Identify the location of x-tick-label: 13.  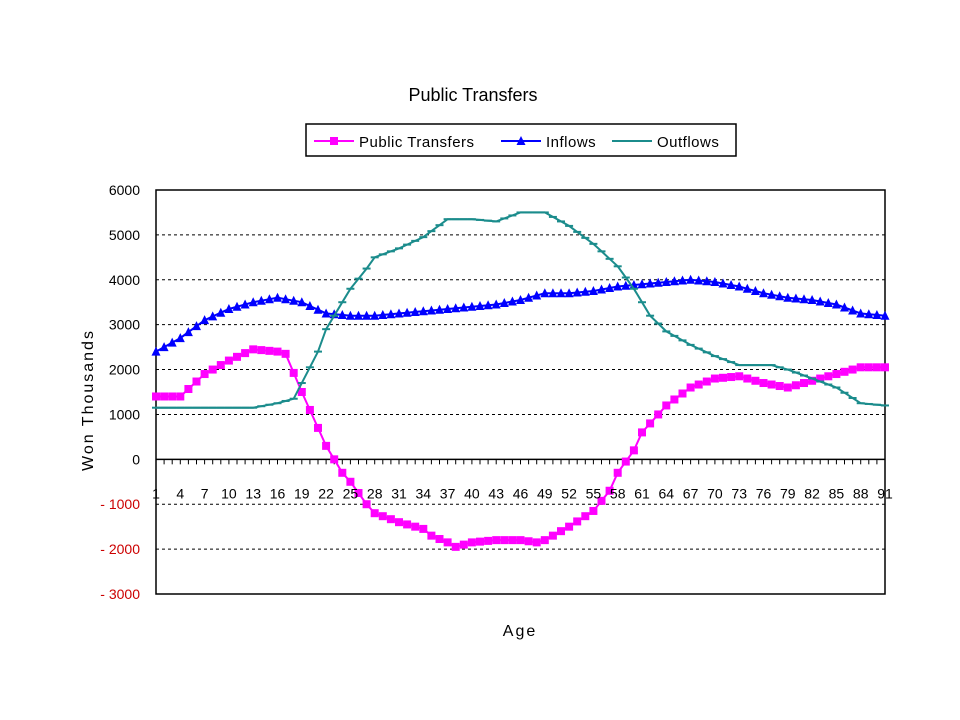
(253, 493).